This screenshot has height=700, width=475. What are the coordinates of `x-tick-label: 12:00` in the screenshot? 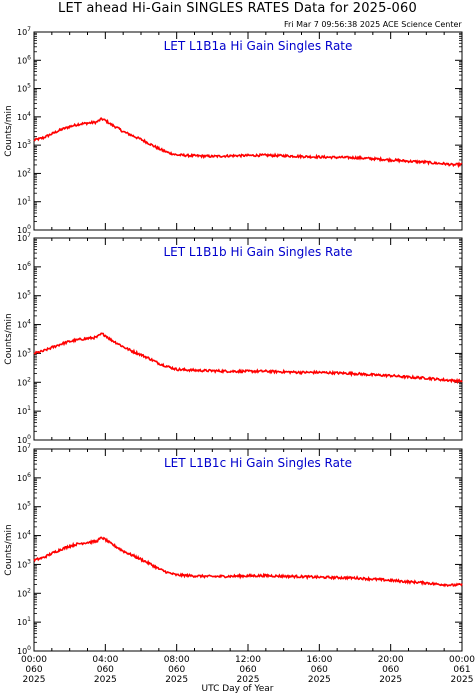 It's located at (248, 660).